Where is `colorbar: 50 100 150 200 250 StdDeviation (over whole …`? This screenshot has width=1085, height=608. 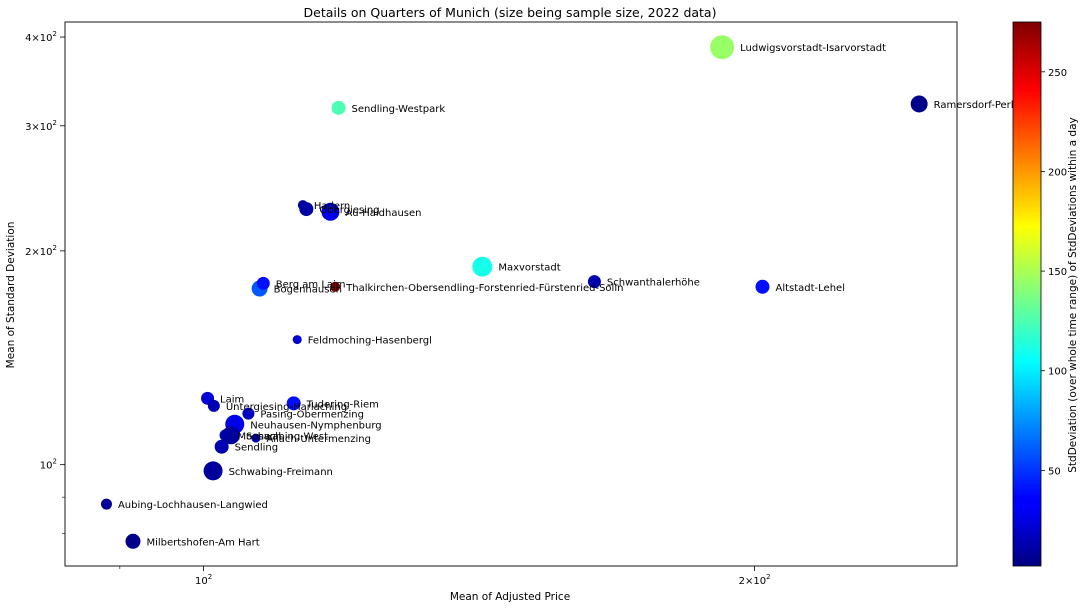
colorbar: 50 100 150 200 250 StdDeviation (over whole … is located at coordinates (1045, 294).